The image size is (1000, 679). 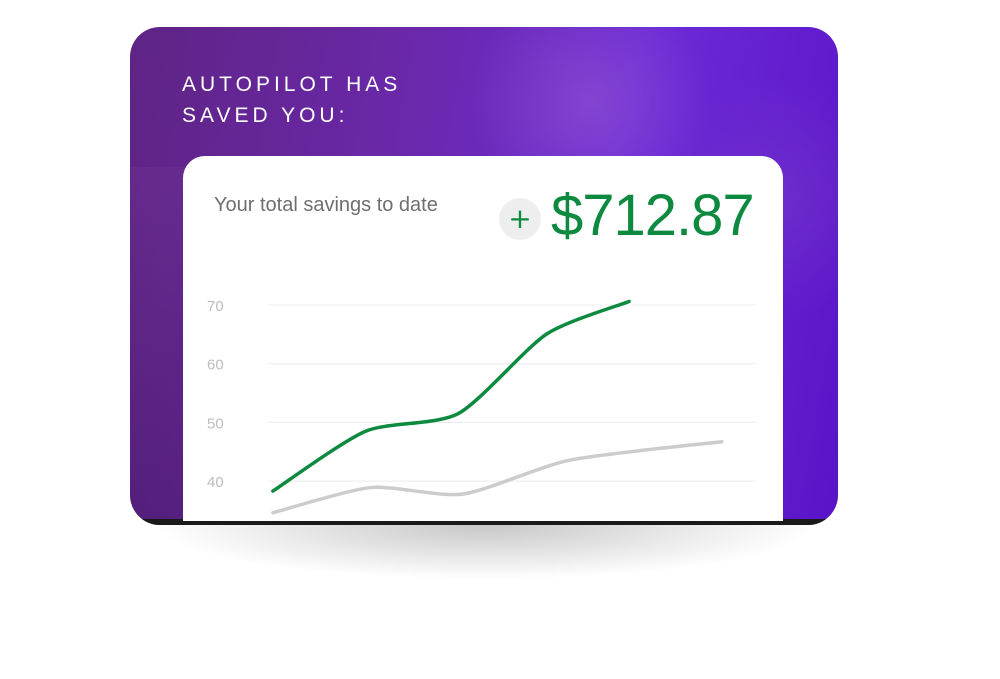 What do you see at coordinates (215, 306) in the screenshot?
I see `y-tick-label: 70` at bounding box center [215, 306].